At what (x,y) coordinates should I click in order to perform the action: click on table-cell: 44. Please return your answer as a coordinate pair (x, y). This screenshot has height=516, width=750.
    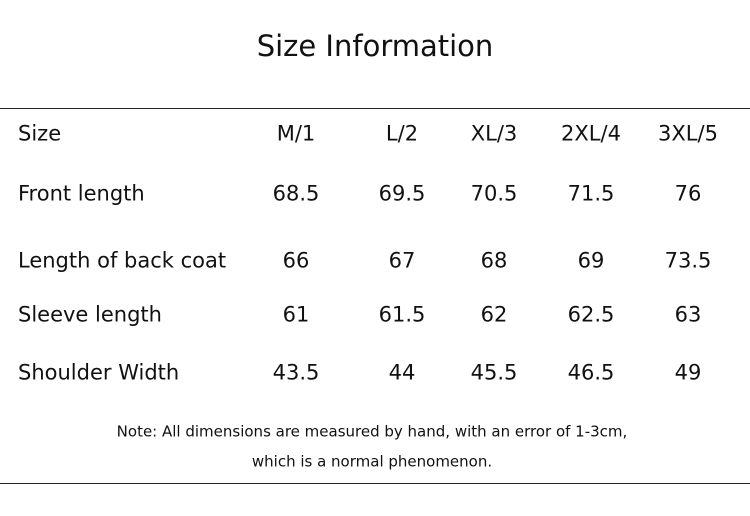
    Looking at the image, I should click on (402, 372).